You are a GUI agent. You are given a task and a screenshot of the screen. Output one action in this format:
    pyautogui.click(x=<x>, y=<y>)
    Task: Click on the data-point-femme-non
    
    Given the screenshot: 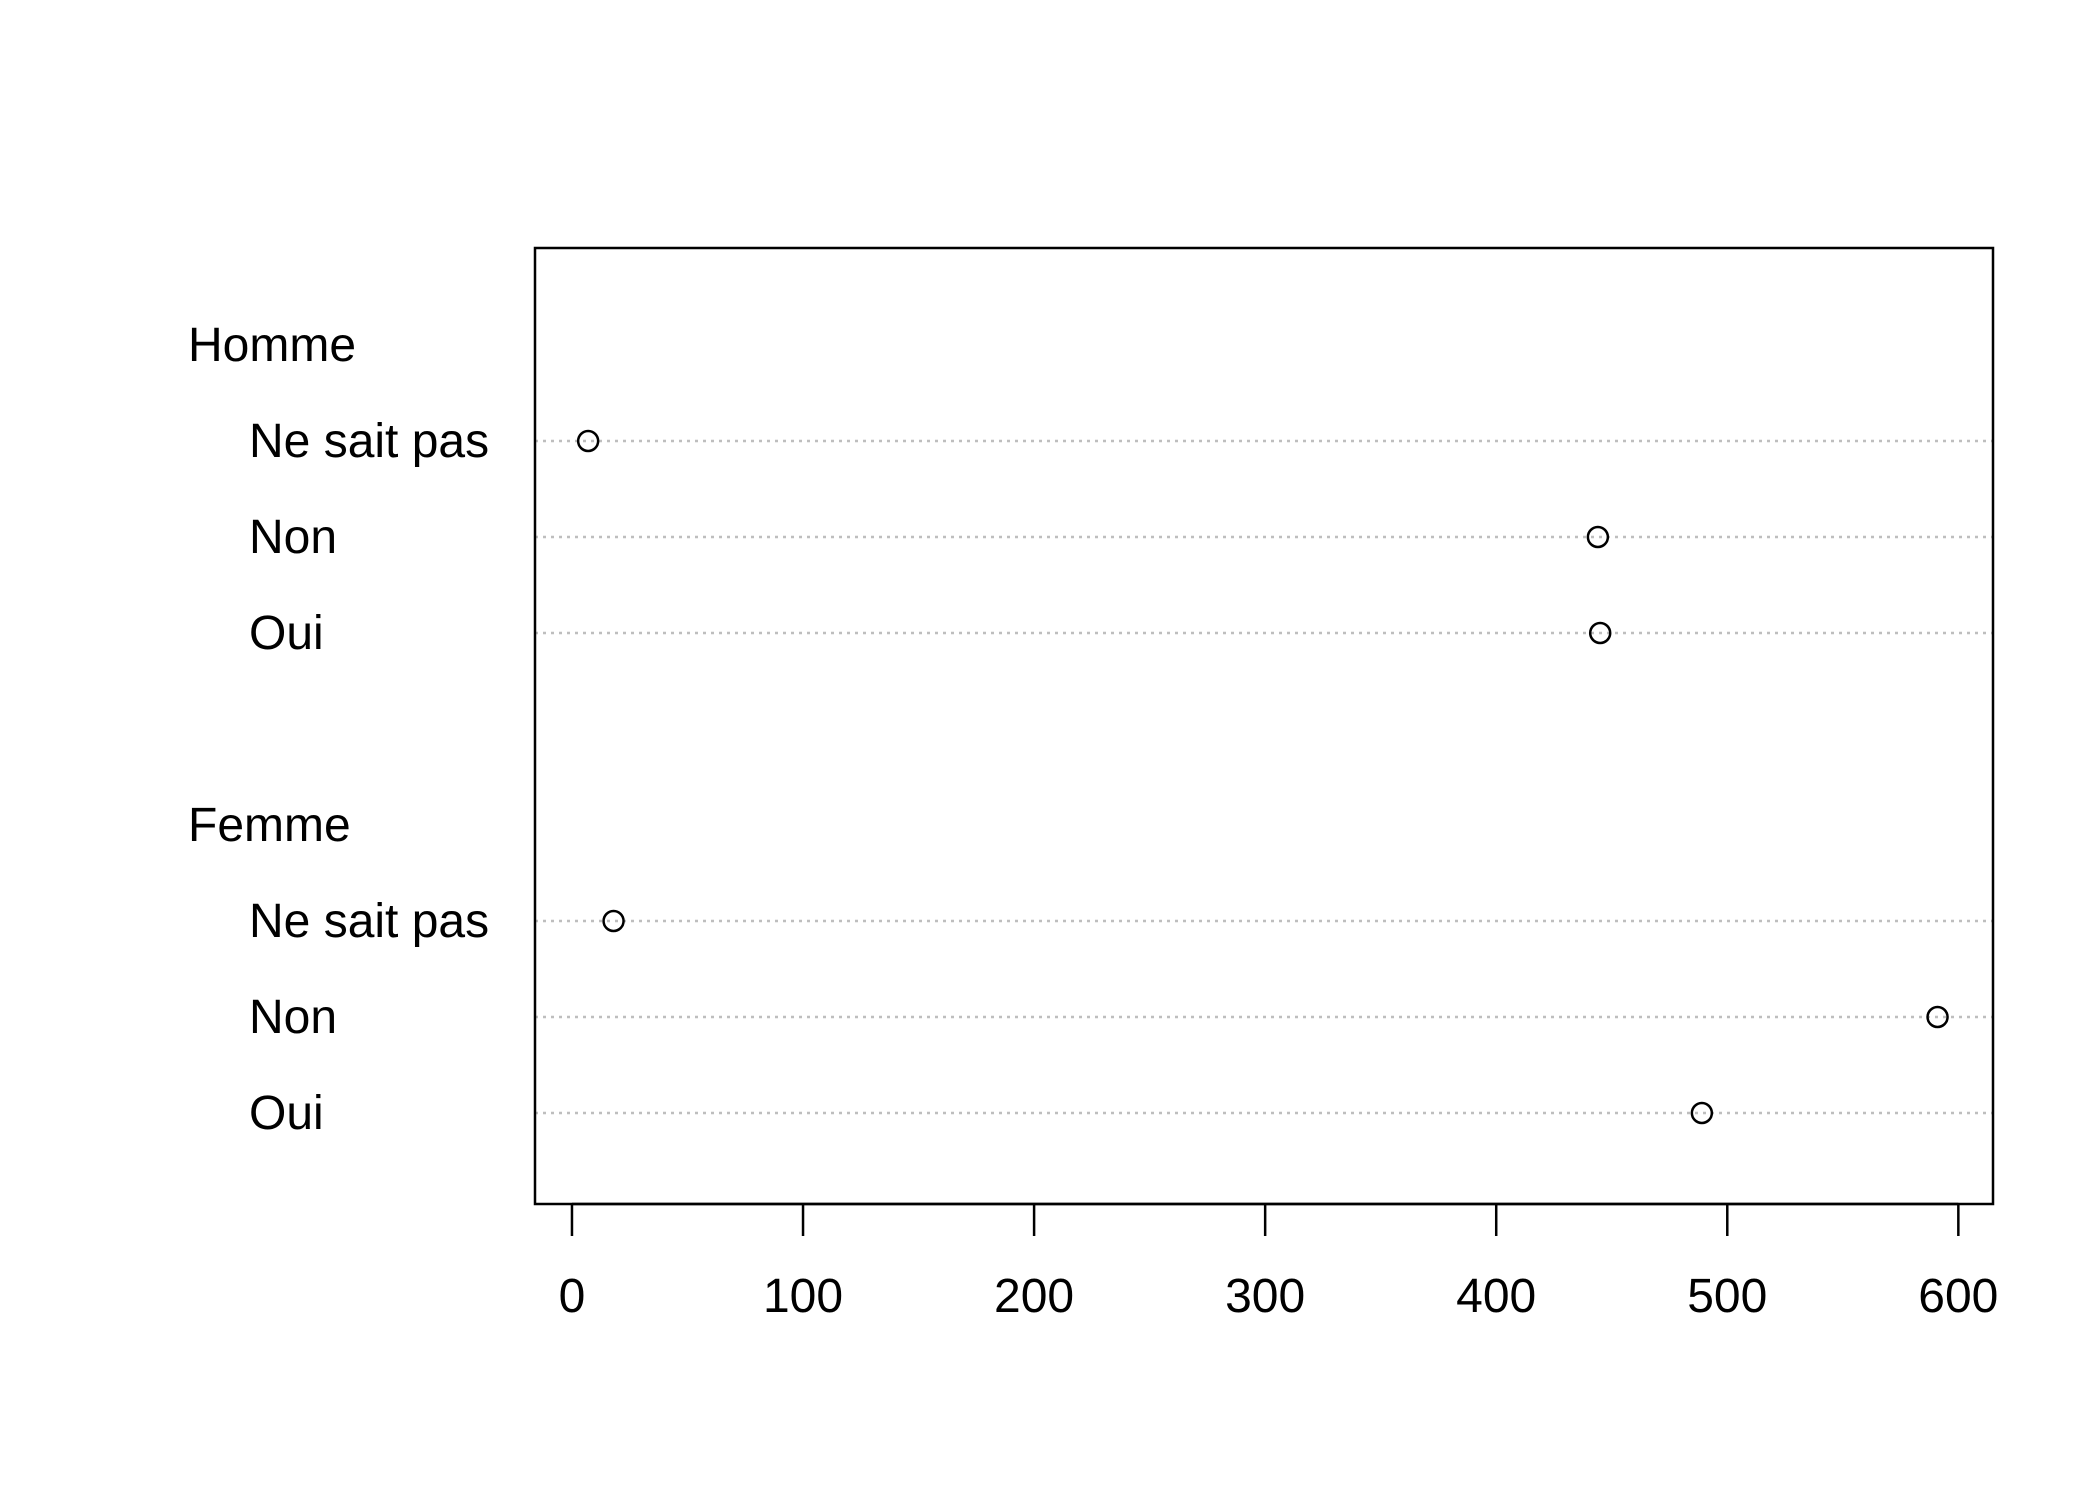 What is the action you would take?
    pyautogui.click(x=1937, y=1017)
    